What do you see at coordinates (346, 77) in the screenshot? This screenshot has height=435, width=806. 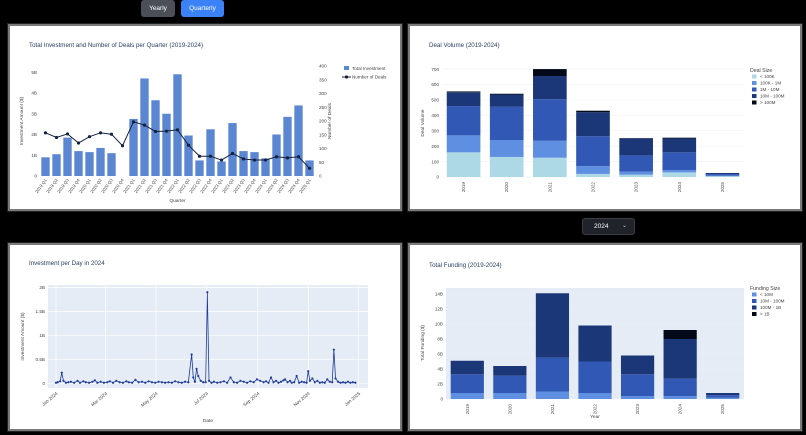 I see `legend-marker-deals` at bounding box center [346, 77].